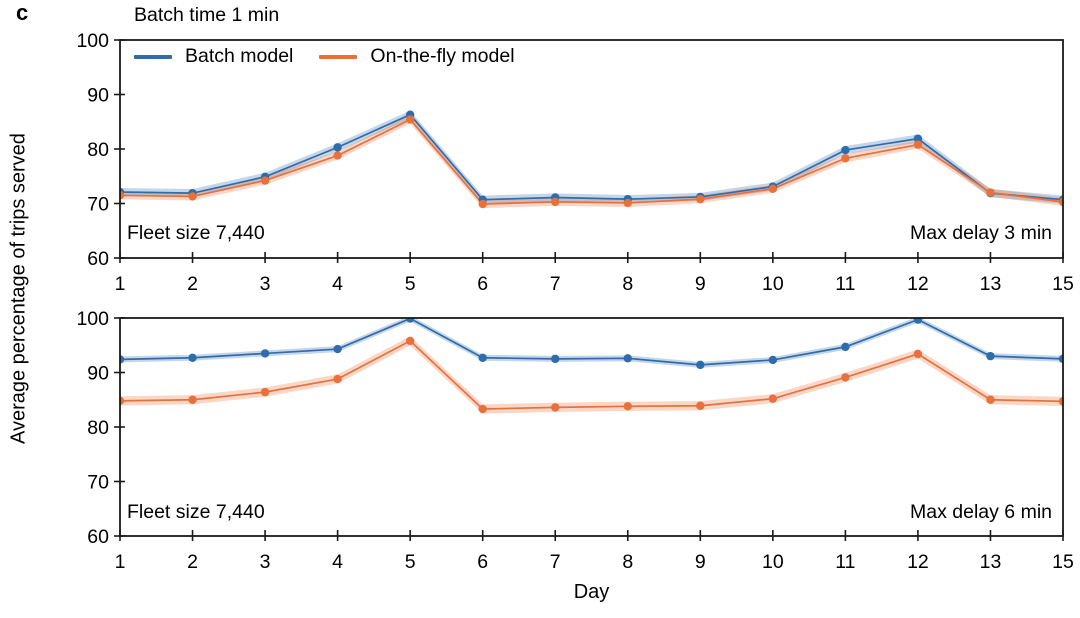  Describe the element at coordinates (153, 56) in the screenshot. I see `batch-model-line-swatch` at that location.